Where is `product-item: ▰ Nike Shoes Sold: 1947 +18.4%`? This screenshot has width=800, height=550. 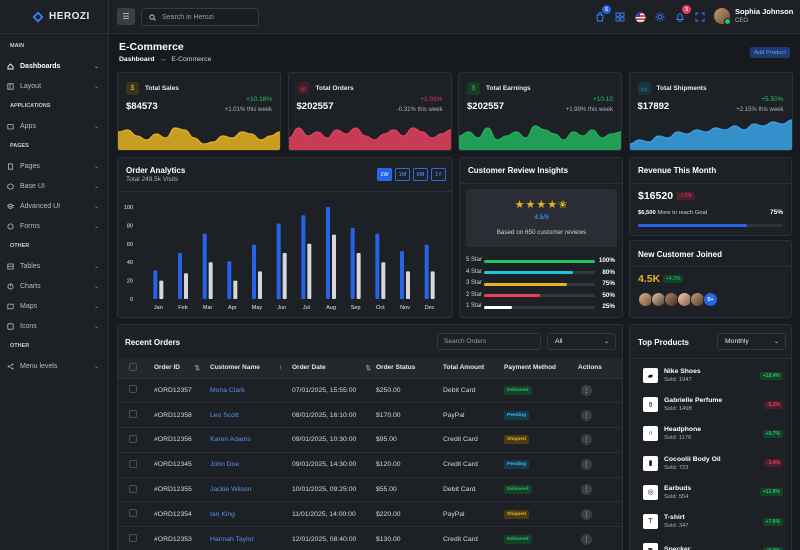 product-item: ▰ Nike Shoes Sold: 1947 +18.4% is located at coordinates (710, 375).